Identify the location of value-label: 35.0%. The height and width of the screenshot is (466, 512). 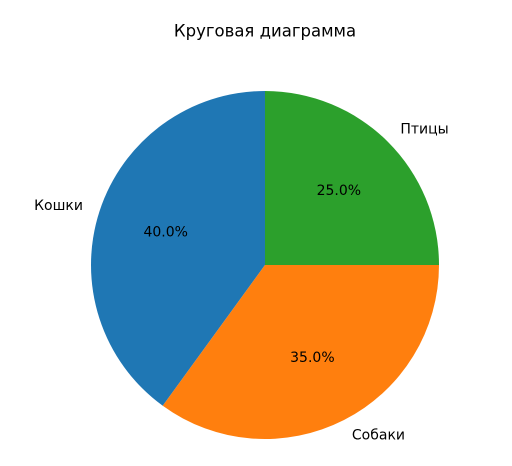
(312, 358).